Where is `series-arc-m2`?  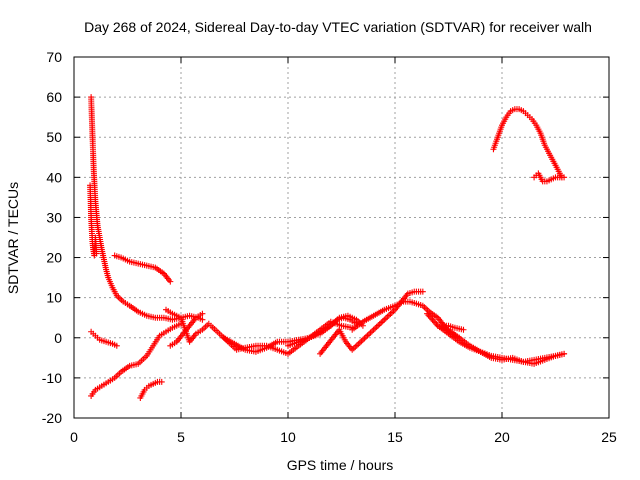
series-arc-m2 is located at coordinates (453, 327).